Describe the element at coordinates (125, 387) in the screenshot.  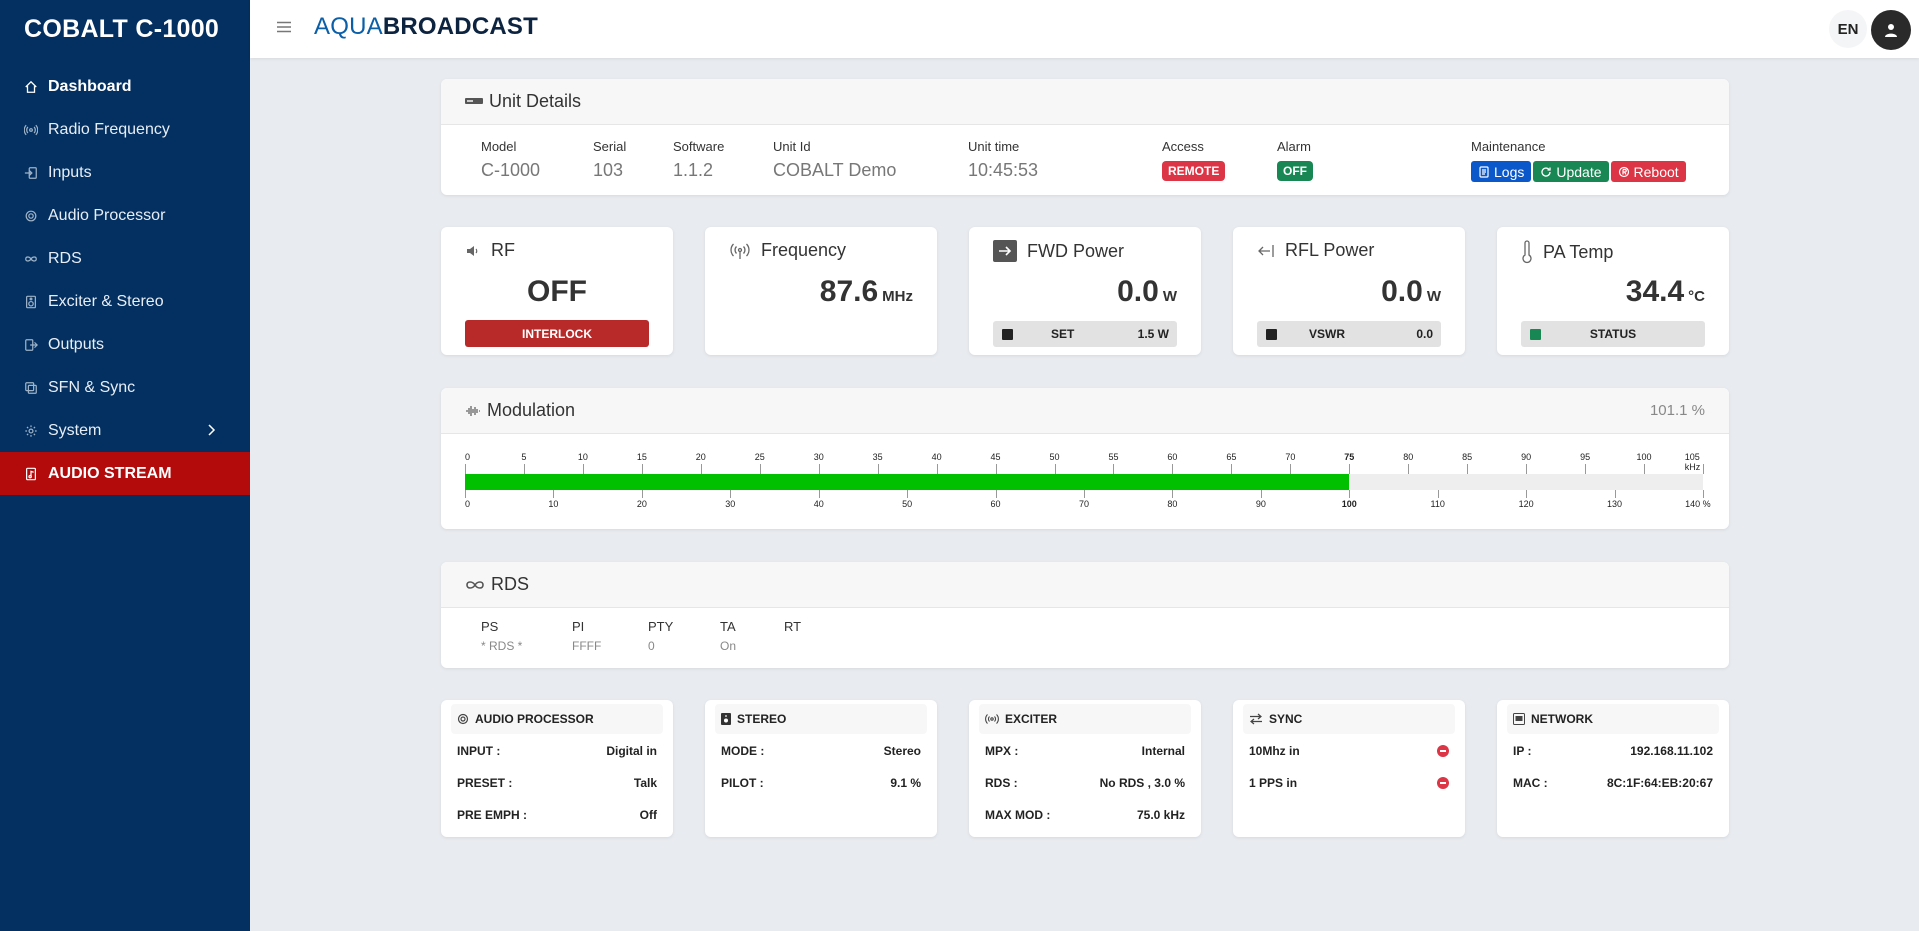
I see `sidebar-item-sfn-sync: SFN & Sync` at that location.